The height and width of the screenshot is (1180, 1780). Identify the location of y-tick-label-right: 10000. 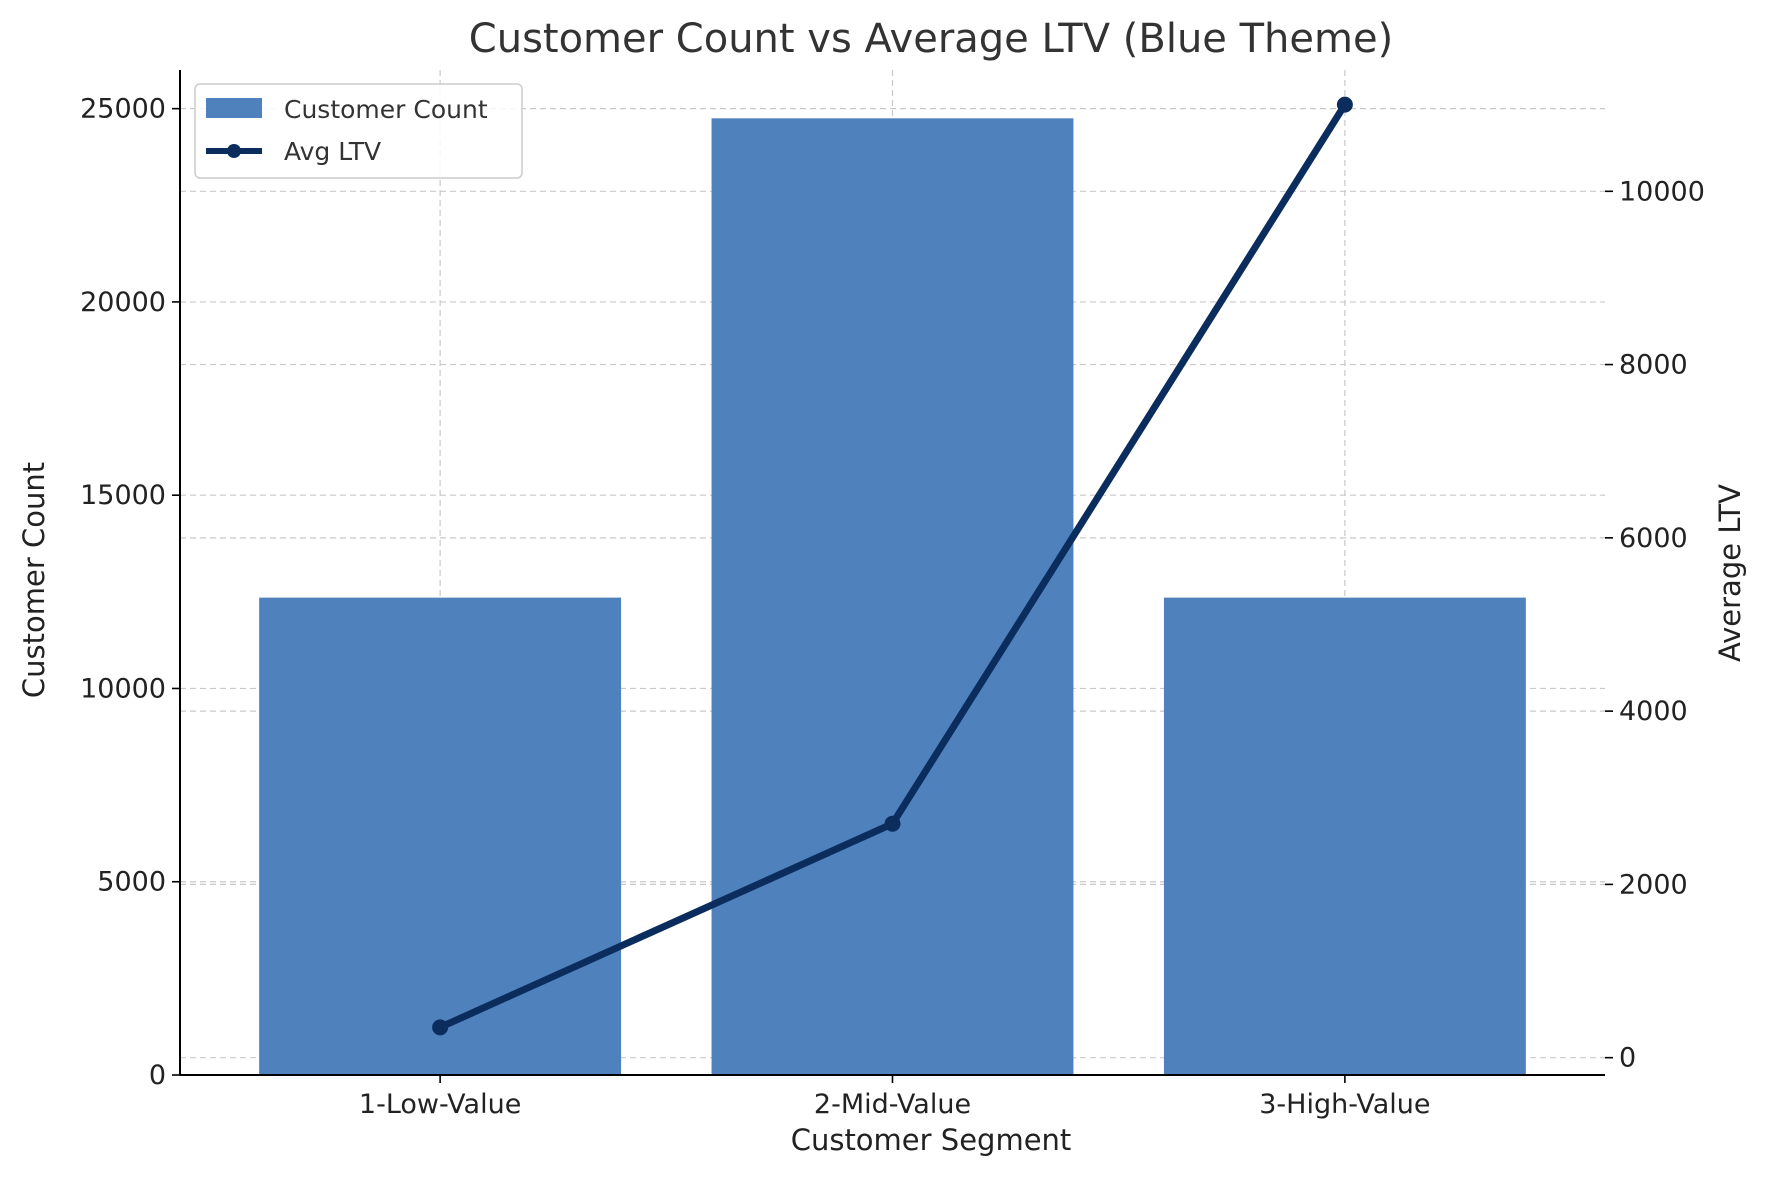
(1662, 191).